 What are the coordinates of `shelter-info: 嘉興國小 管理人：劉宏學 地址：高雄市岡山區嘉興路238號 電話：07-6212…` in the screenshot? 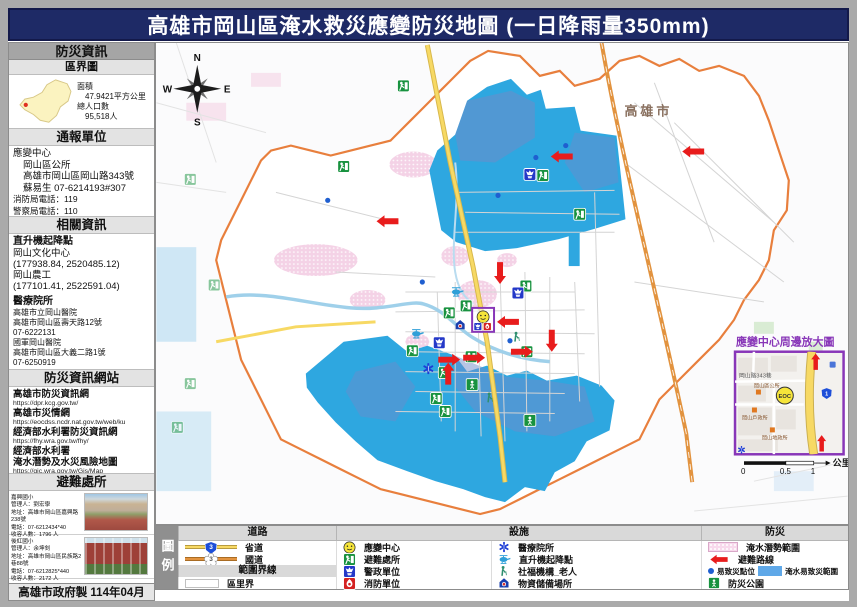 It's located at (47, 515).